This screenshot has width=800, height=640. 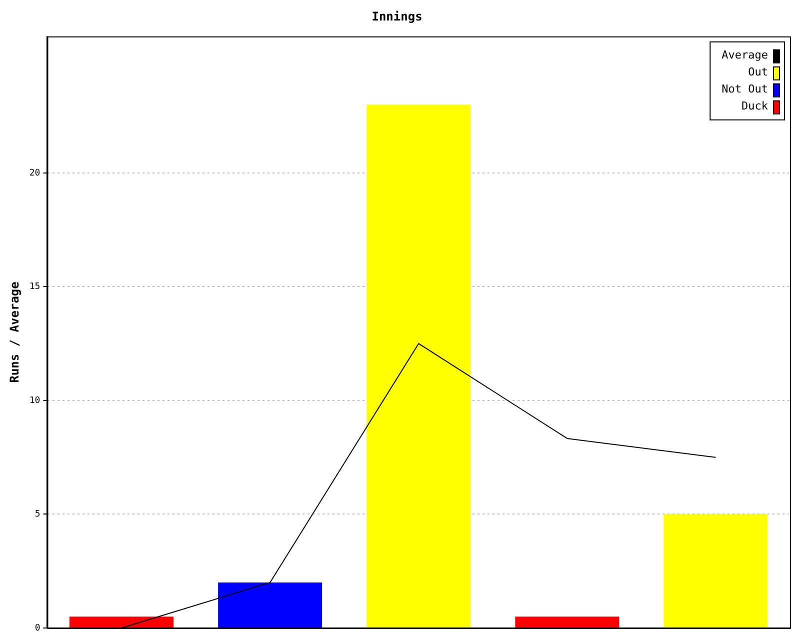 What do you see at coordinates (758, 71) in the screenshot?
I see `legend-label: Out` at bounding box center [758, 71].